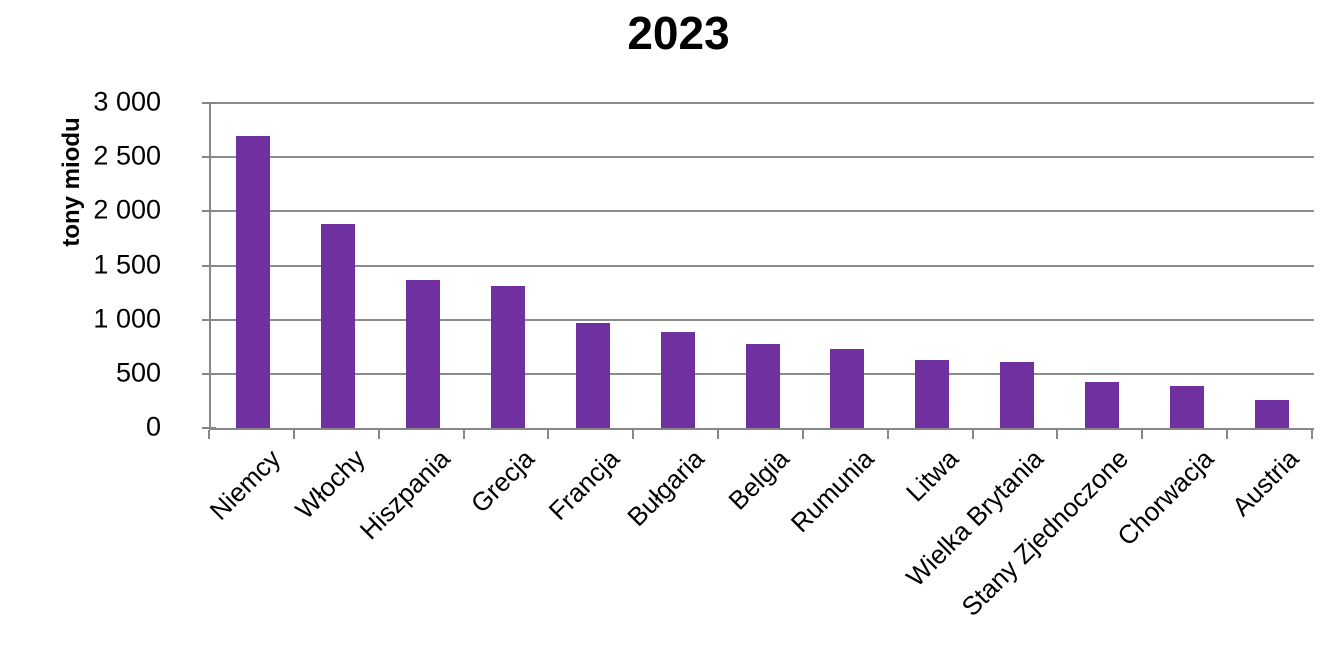 This screenshot has height=647, width=1325. What do you see at coordinates (932, 393) in the screenshot?
I see `bar-litwa` at bounding box center [932, 393].